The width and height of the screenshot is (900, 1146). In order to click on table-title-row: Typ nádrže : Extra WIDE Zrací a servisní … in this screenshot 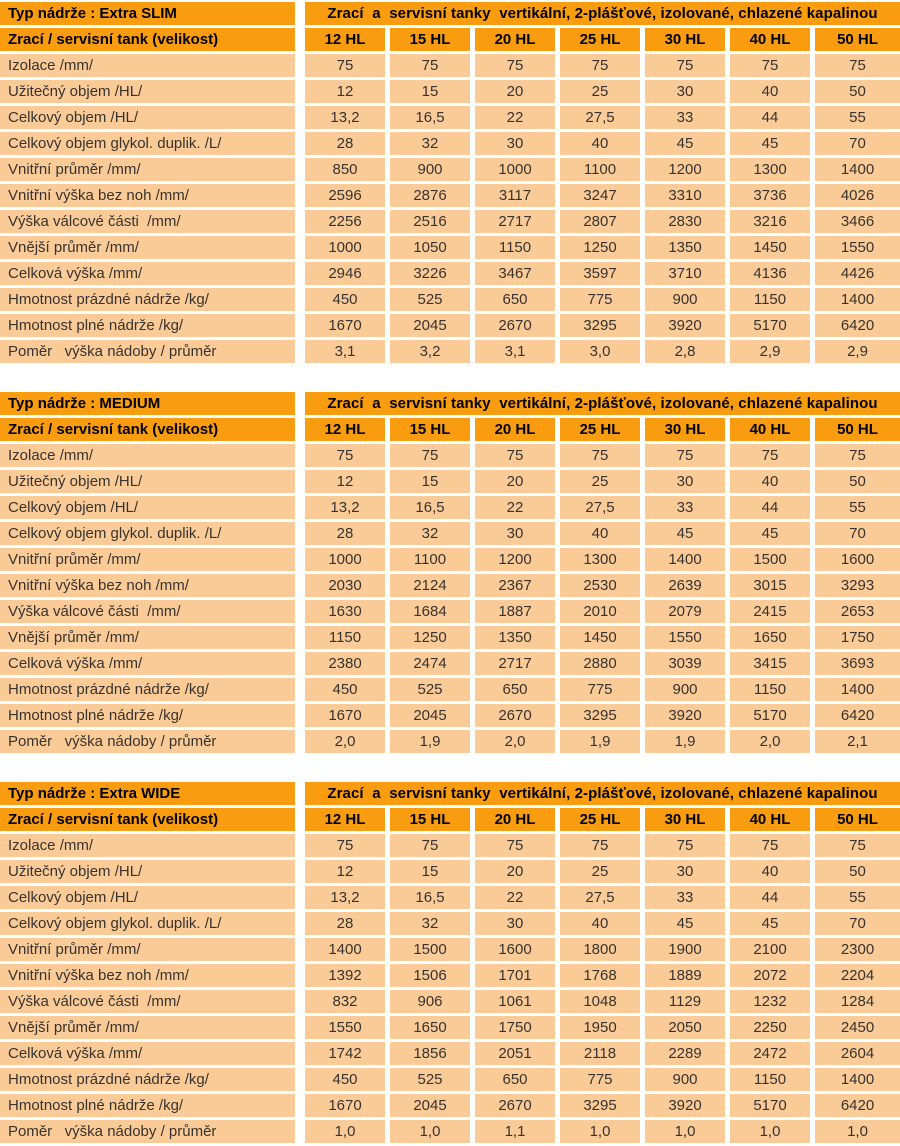, I will do `click(450, 795)`.